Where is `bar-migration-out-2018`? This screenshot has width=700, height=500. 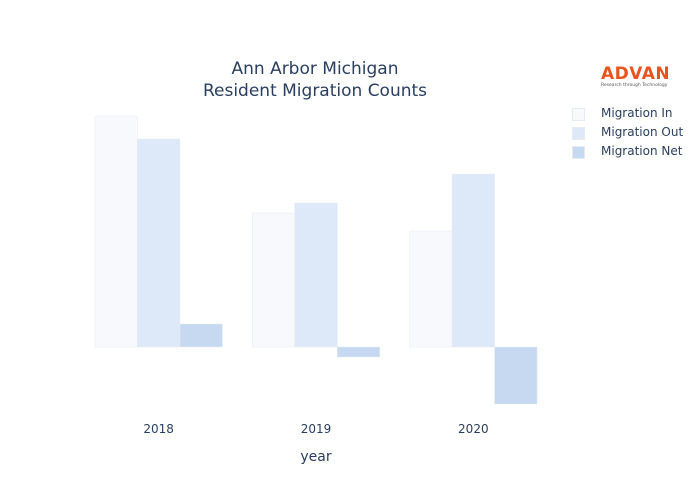 bar-migration-out-2018 is located at coordinates (159, 243).